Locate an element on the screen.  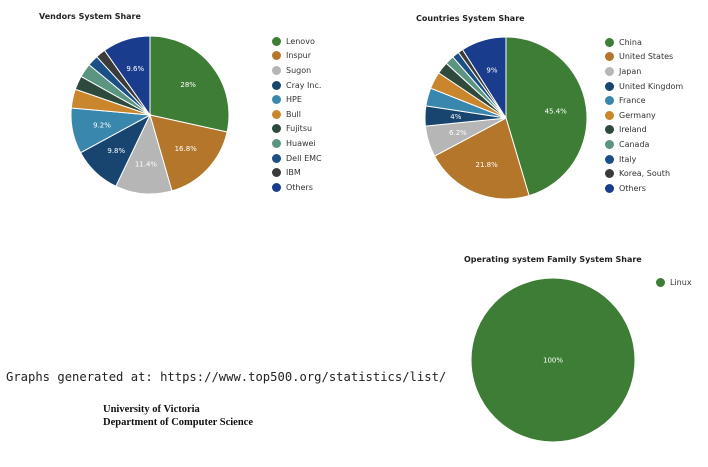
legend-label: Japan is located at coordinates (630, 71).